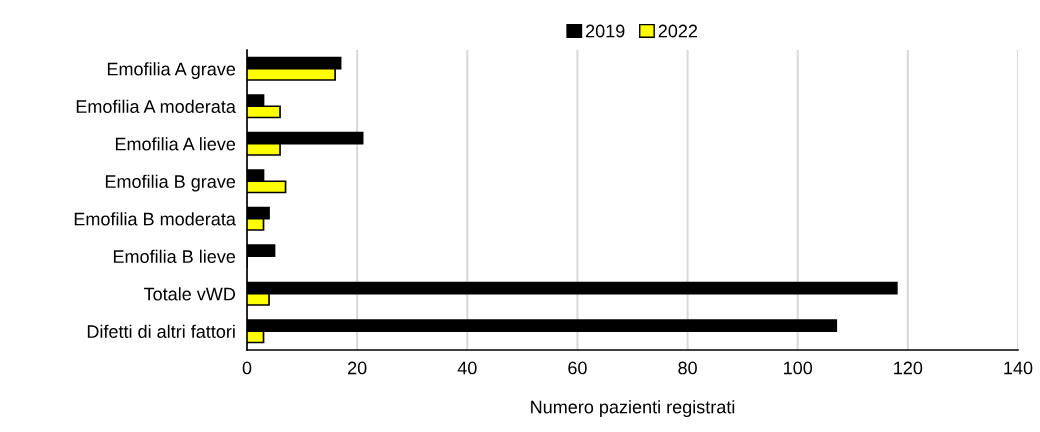 The height and width of the screenshot is (432, 1040). What do you see at coordinates (190, 294) in the screenshot?
I see `y-tick-label: Totale vWD` at bounding box center [190, 294].